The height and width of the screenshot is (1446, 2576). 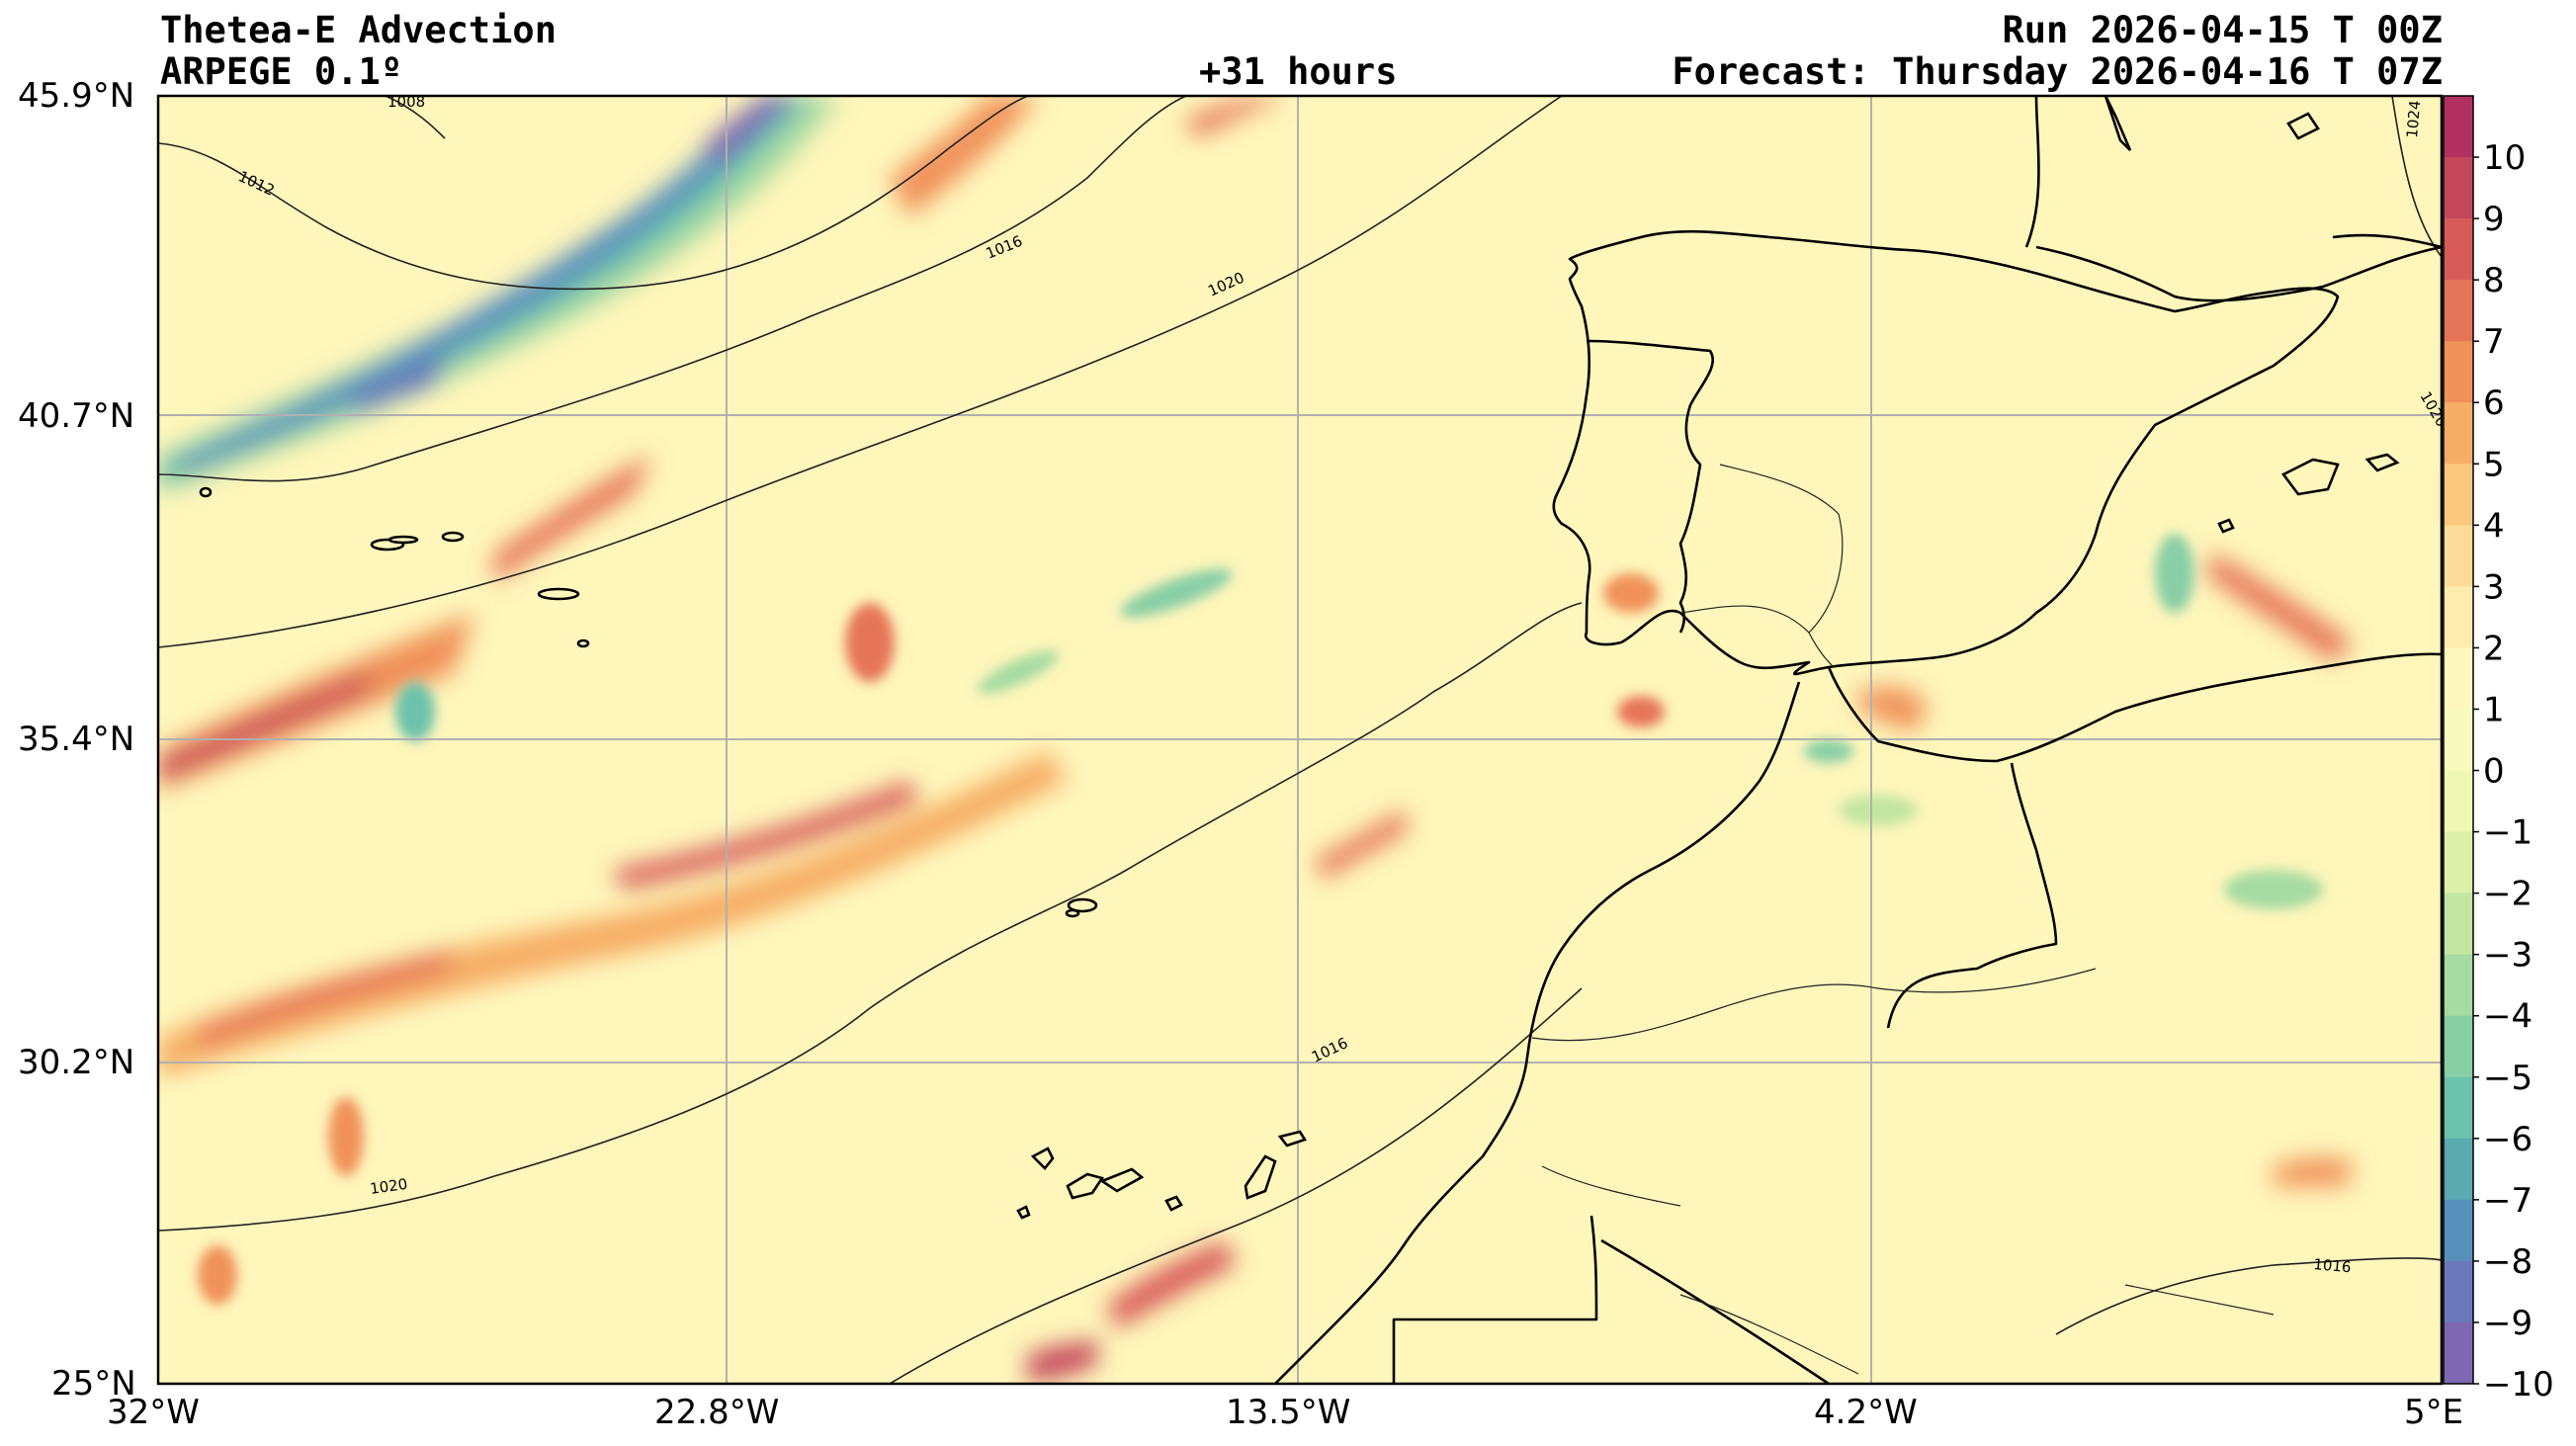 I want to click on colorbar-label: −10, so click(x=2518, y=1384).